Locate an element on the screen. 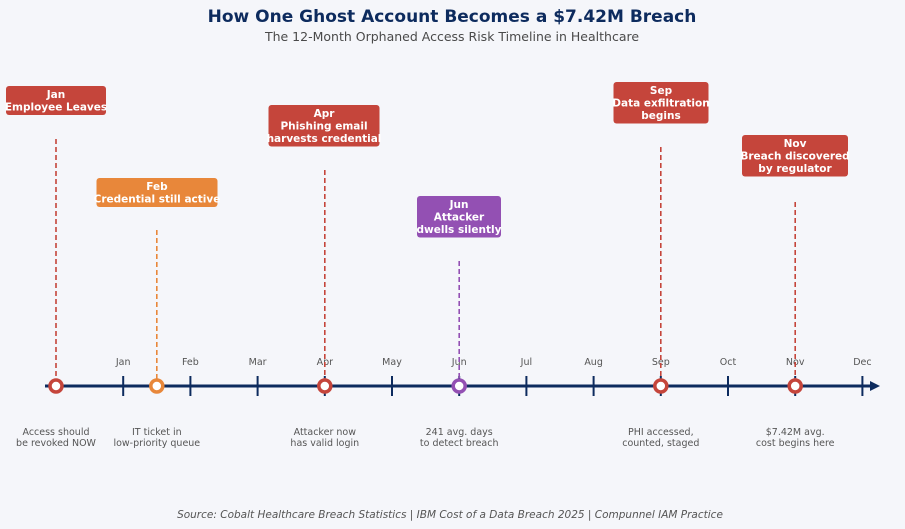  event-label-line: Jan is located at coordinates (55, 95).